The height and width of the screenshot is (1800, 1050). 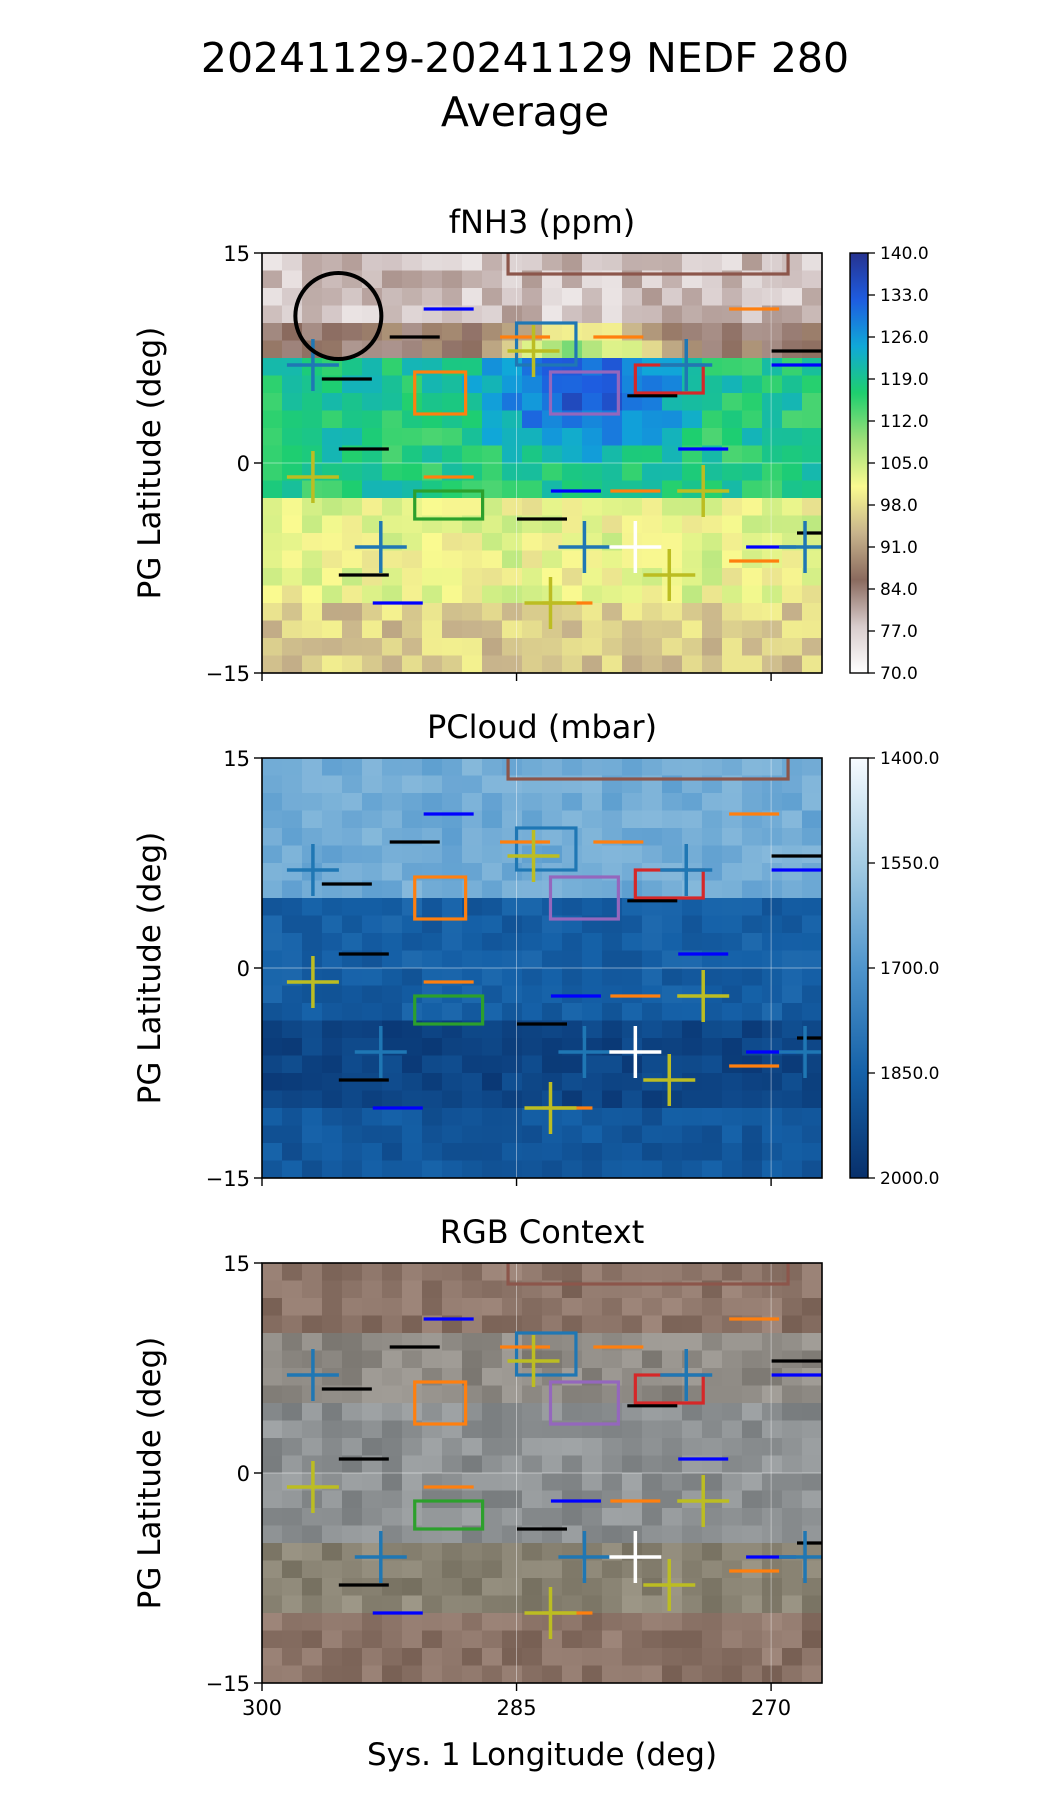 I want to click on y-tick-label: 0, so click(x=243, y=1474).